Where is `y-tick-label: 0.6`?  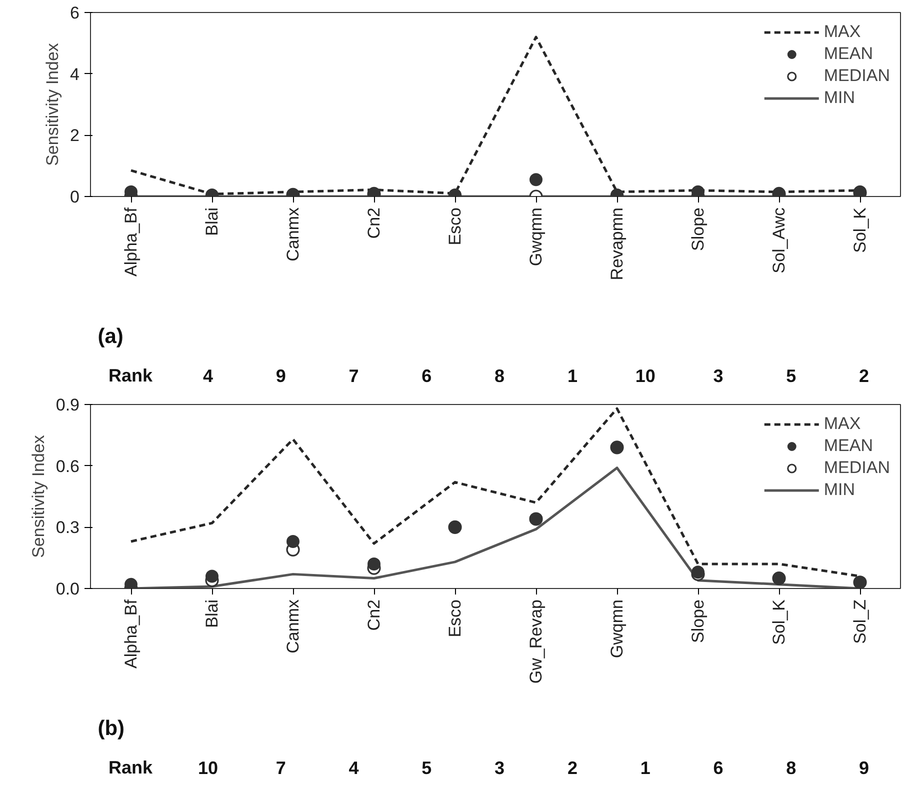 y-tick-label: 0.6 is located at coordinates (68, 466).